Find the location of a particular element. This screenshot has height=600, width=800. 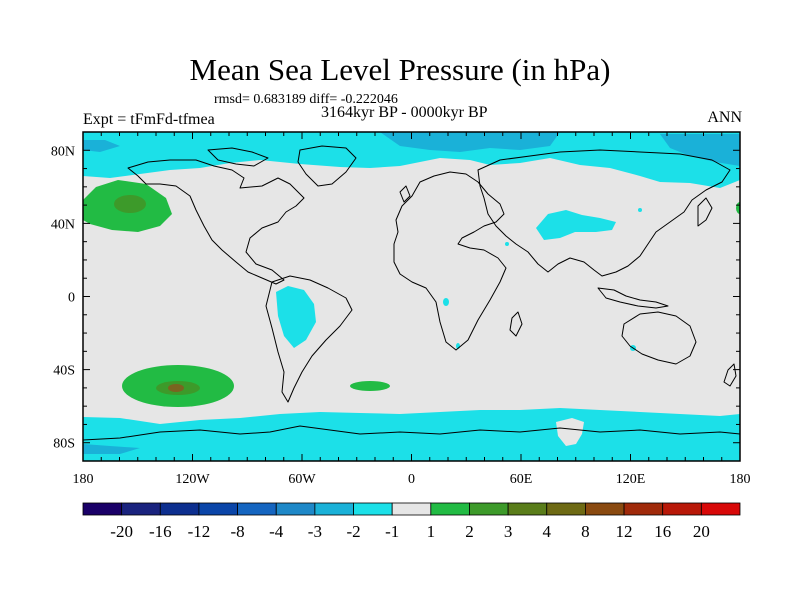

season-label: ANN is located at coordinates (724, 117).